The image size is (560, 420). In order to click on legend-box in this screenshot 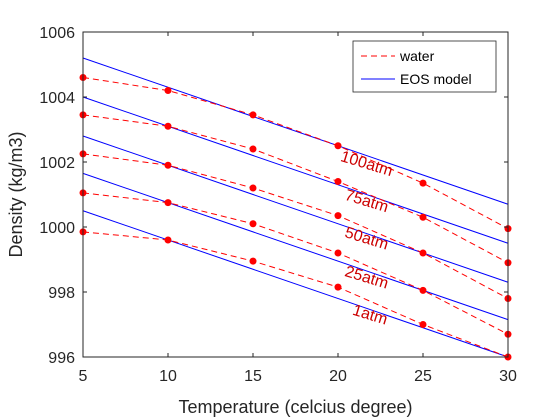, I will do `click(424, 66)`.